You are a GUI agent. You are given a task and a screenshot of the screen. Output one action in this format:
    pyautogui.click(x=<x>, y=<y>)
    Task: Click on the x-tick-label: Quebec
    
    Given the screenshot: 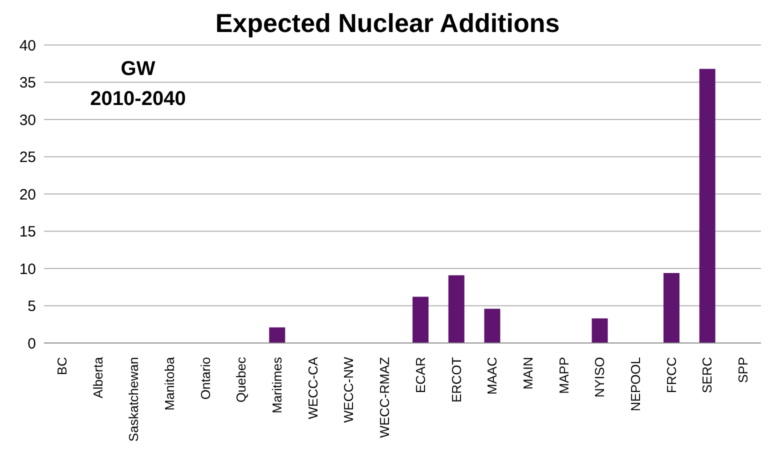 What is the action you would take?
    pyautogui.click(x=241, y=379)
    